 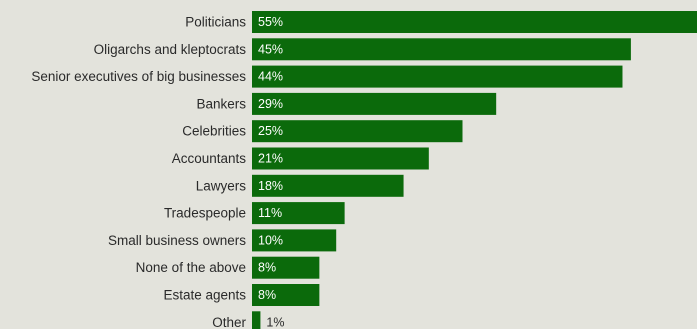 I want to click on category-label-6: Lawyers, so click(x=221, y=185).